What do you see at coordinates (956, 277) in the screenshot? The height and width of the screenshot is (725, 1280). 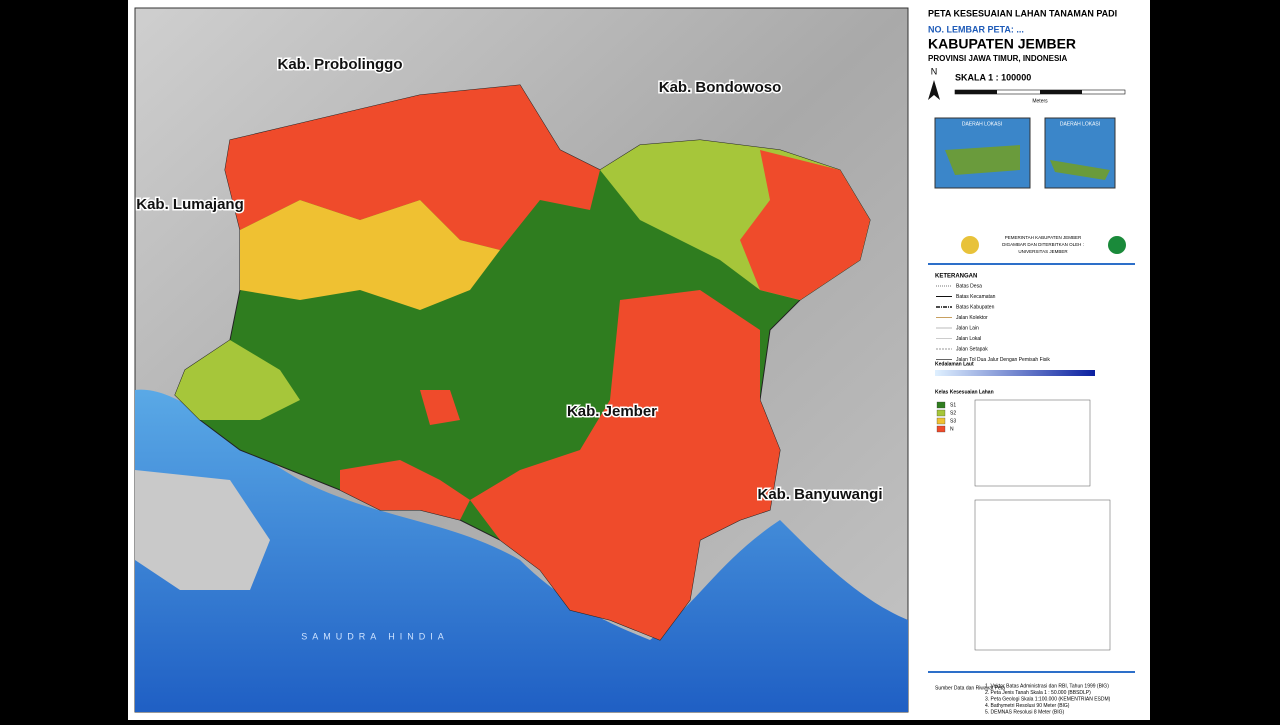 I see `legend-title: KETERANGAN` at bounding box center [956, 277].